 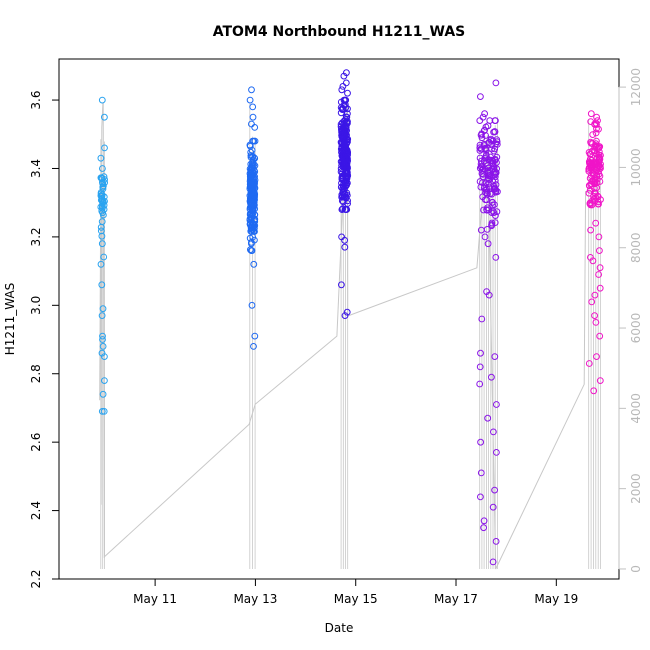 I want to click on x-tick-label: May 17, so click(x=456, y=599).